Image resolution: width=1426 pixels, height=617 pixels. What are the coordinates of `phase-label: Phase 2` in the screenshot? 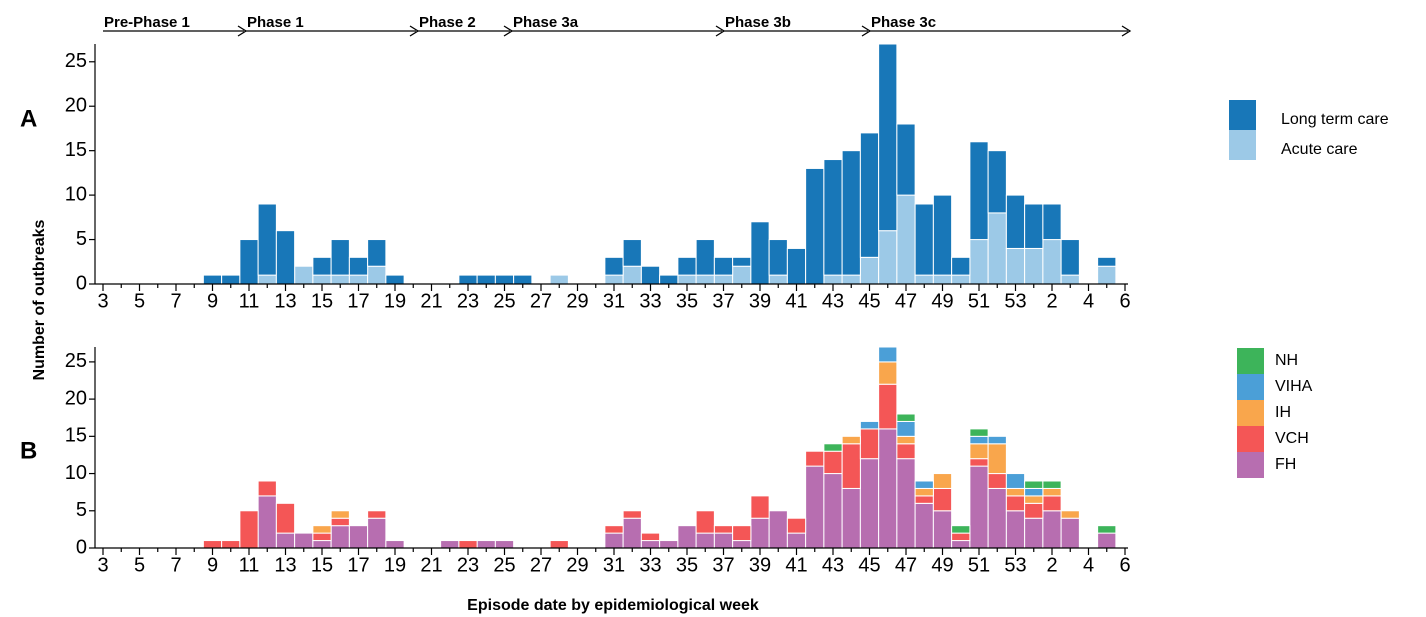 It's located at (447, 22).